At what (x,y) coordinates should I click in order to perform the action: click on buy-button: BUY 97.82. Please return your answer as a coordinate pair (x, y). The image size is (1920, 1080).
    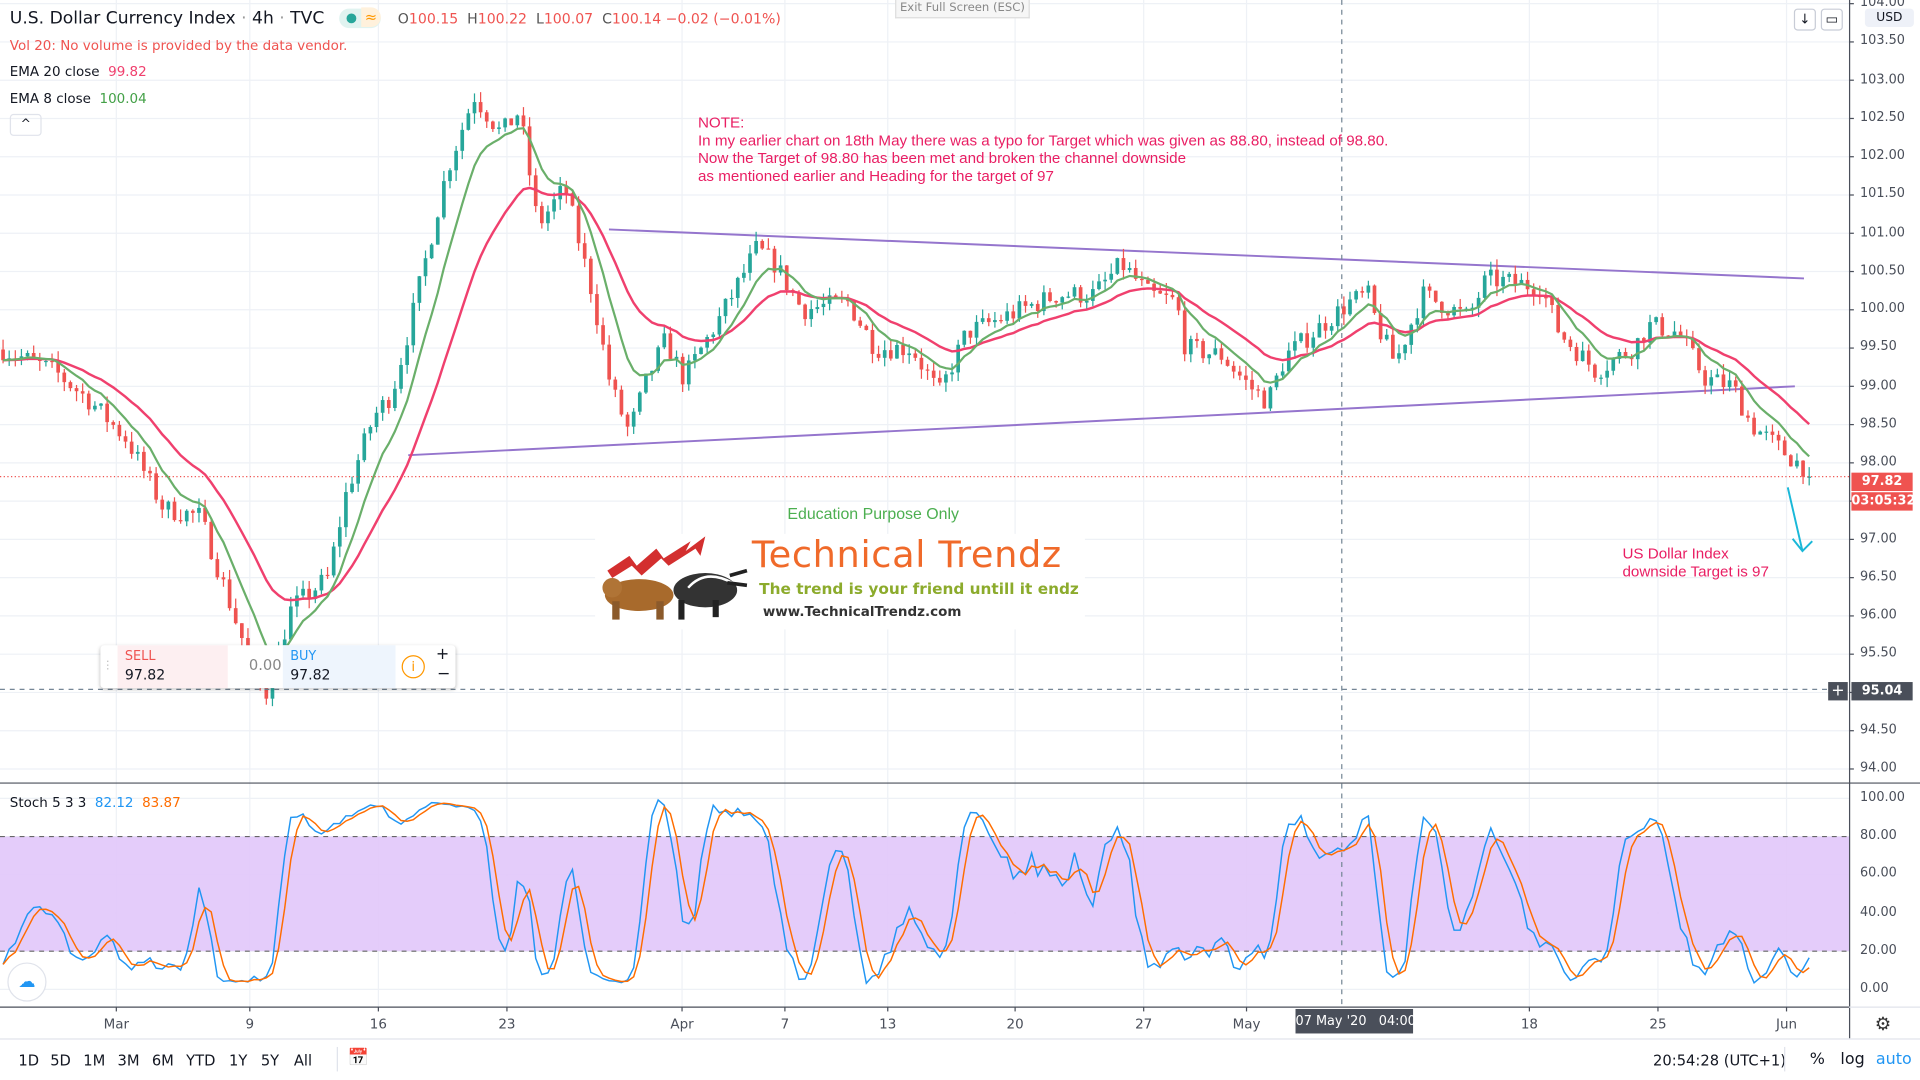
    Looking at the image, I should click on (339, 667).